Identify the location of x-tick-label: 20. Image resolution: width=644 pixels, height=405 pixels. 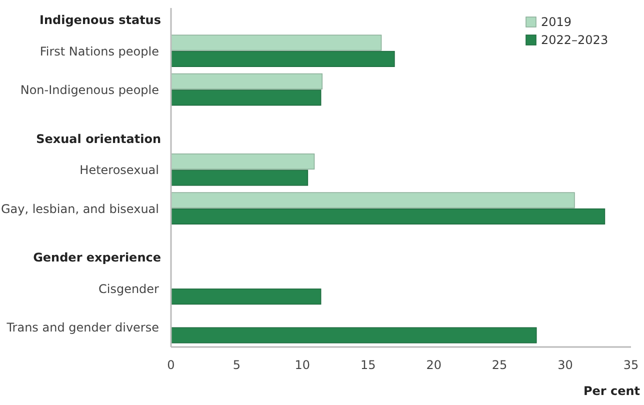
(434, 365).